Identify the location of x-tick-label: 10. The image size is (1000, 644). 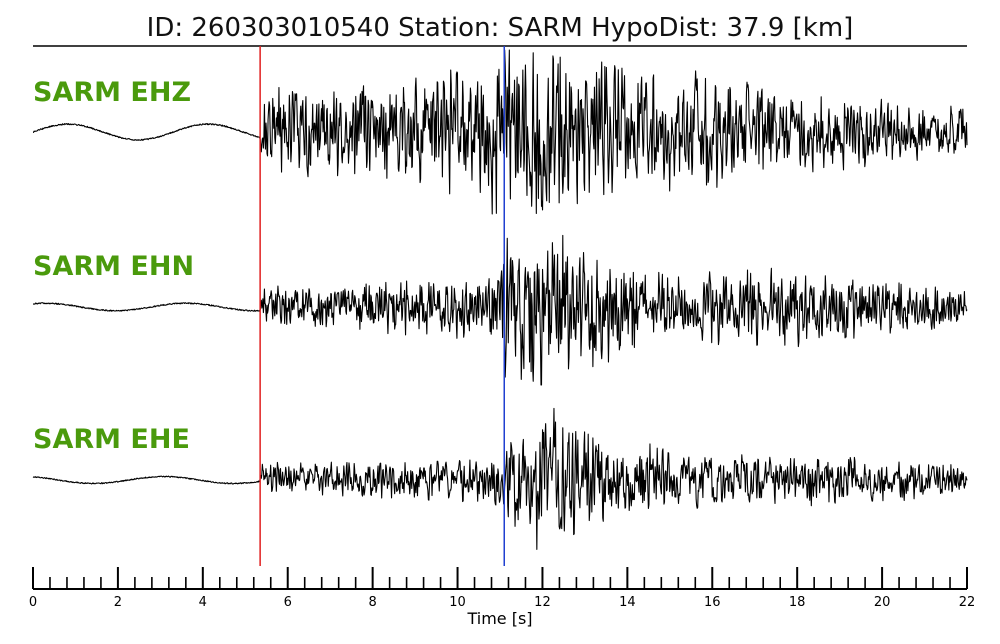
(457, 602).